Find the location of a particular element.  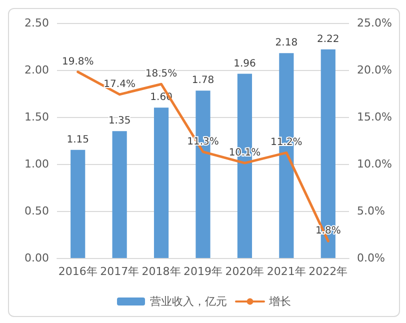

y-tick-label: 1.00 is located at coordinates (36, 164).